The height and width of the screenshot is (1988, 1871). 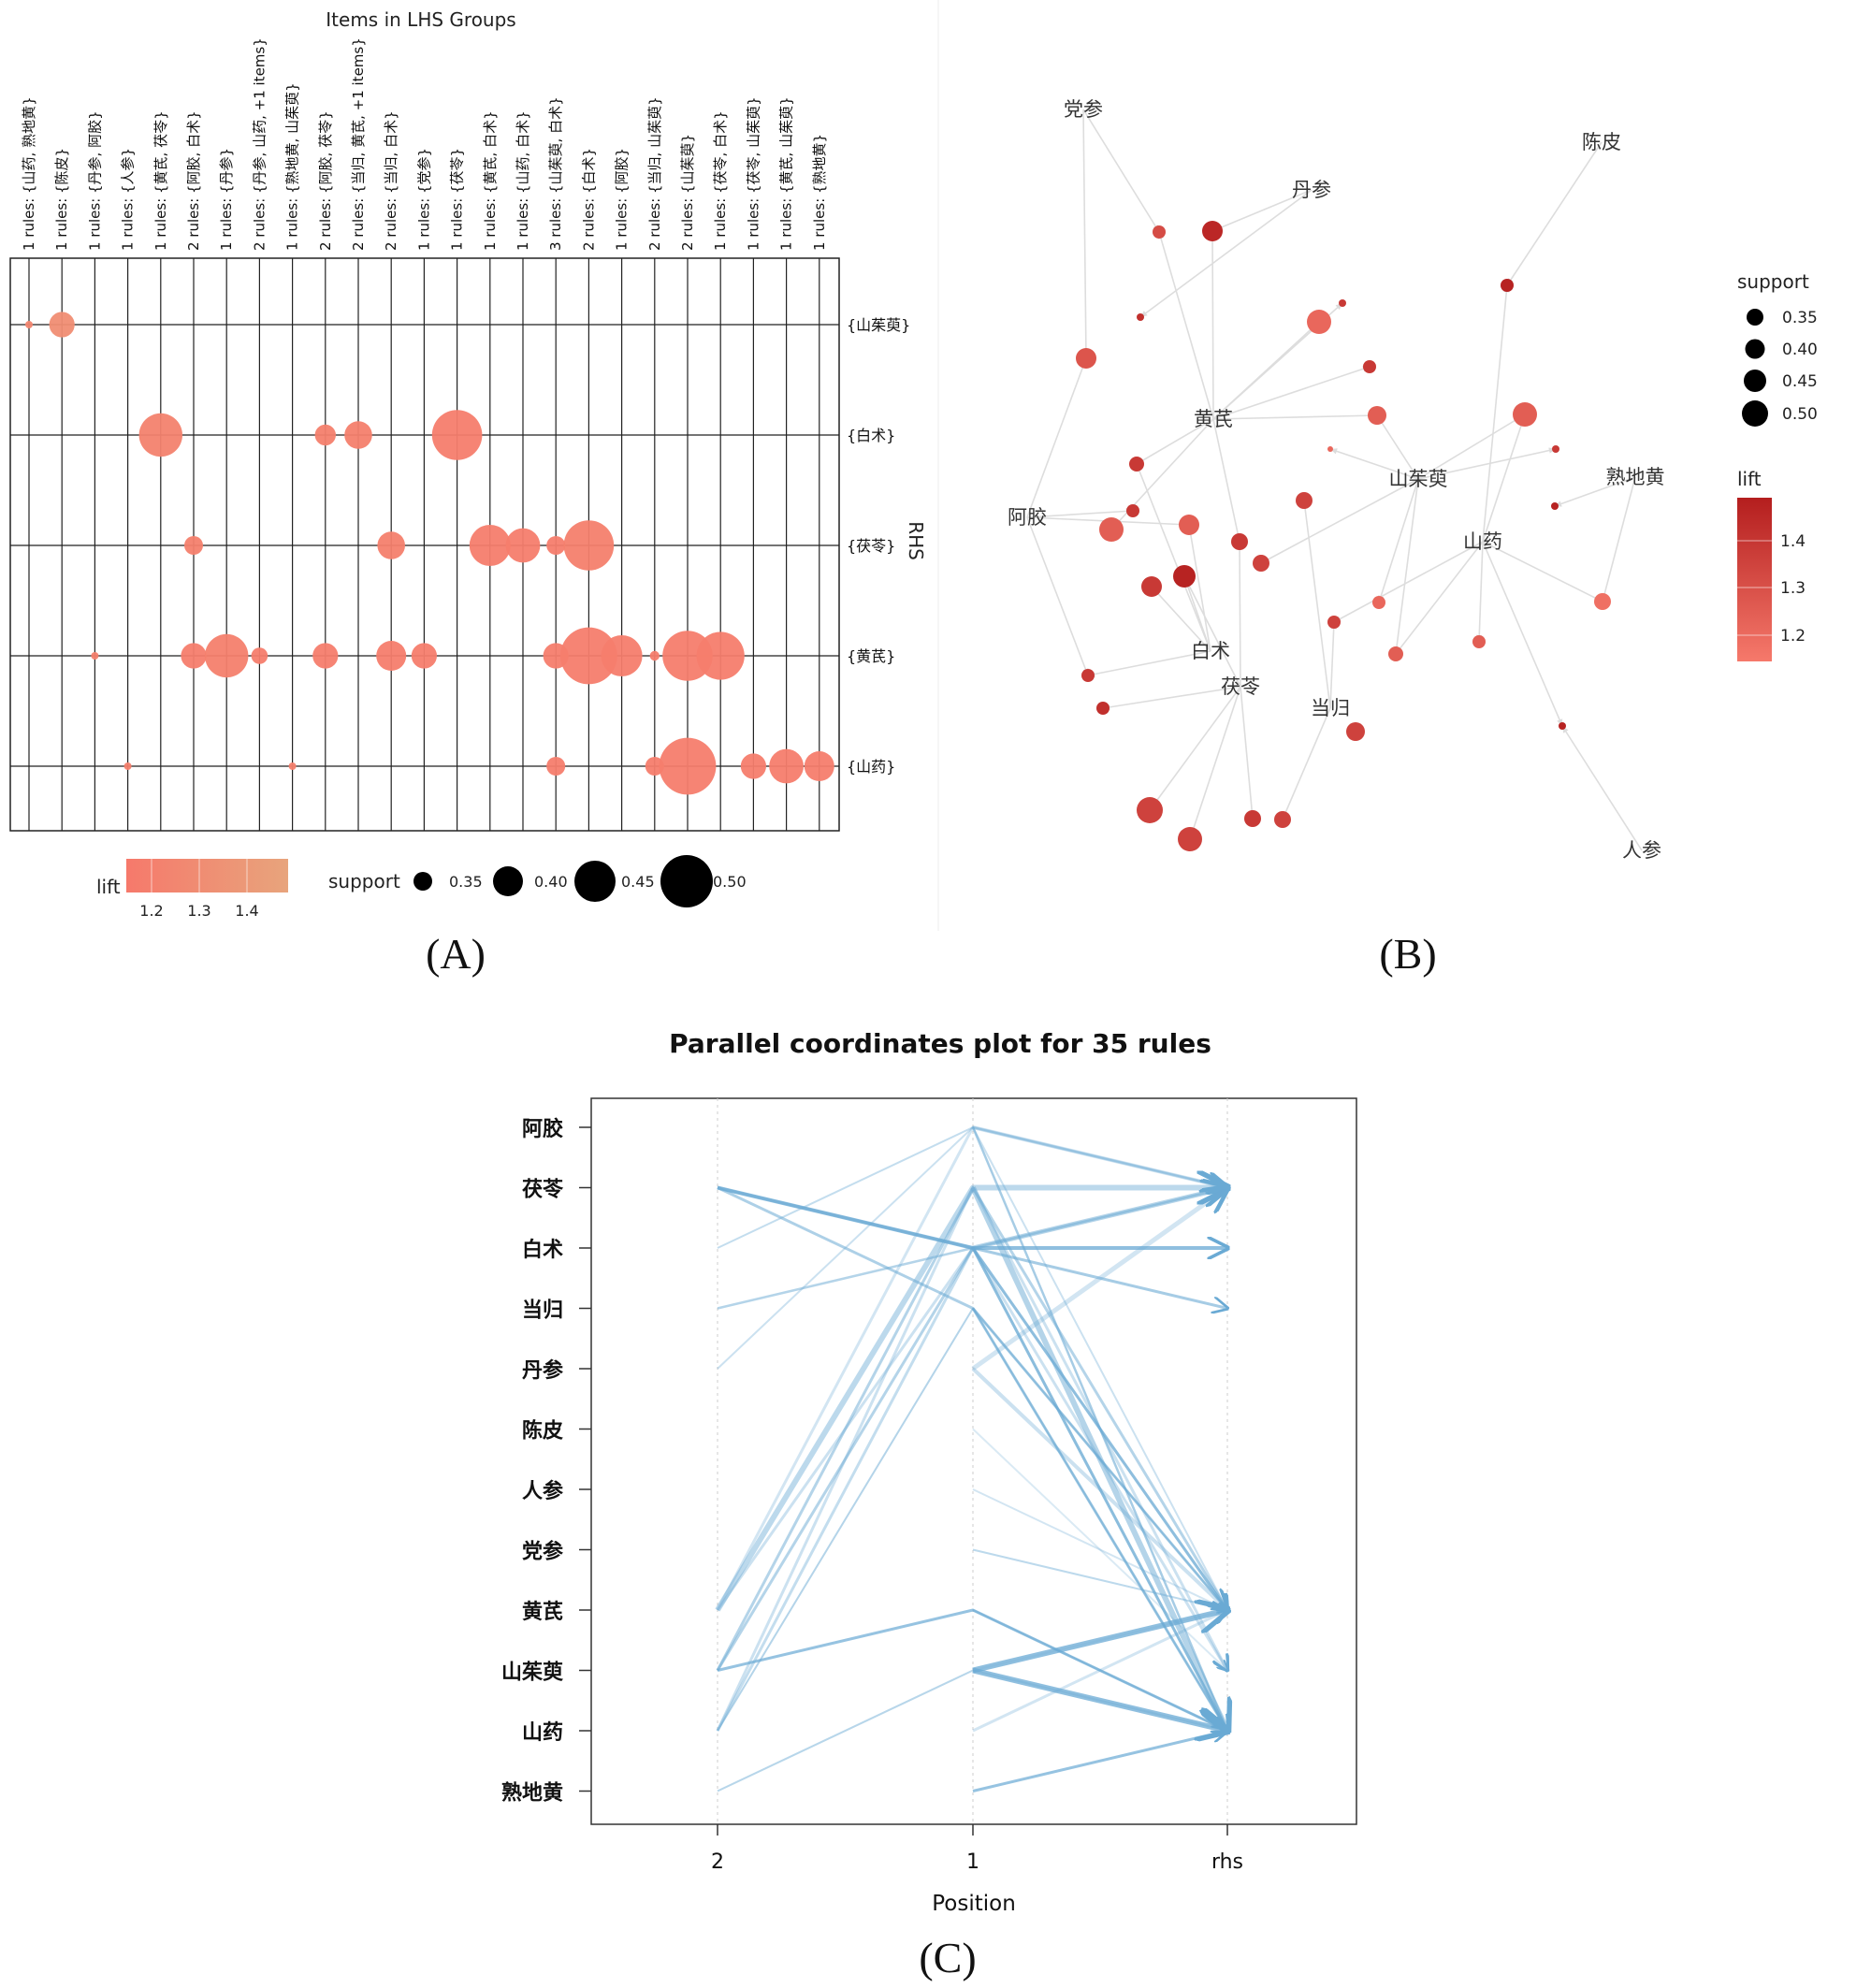 What do you see at coordinates (1754, 579) in the screenshot?
I see `network-lift-colorbar` at bounding box center [1754, 579].